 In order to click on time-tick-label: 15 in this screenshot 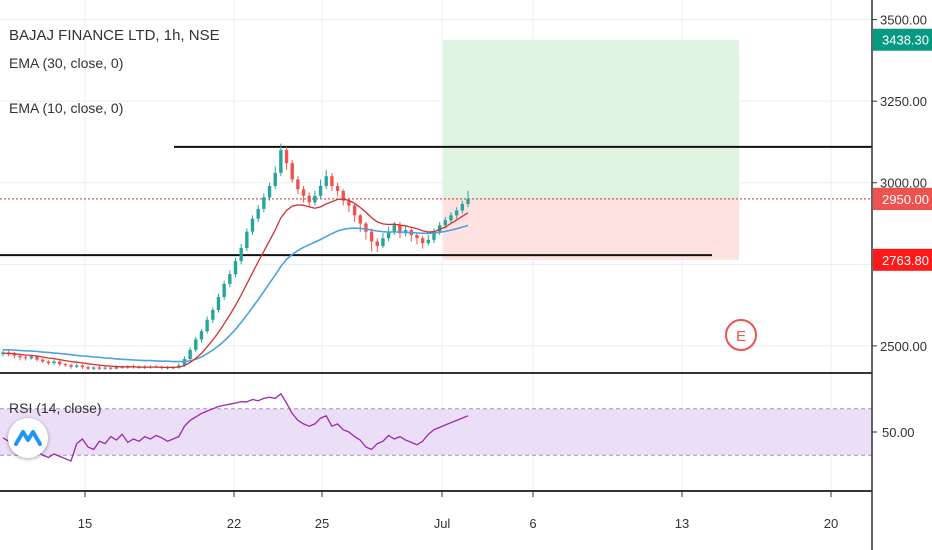, I will do `click(85, 523)`.